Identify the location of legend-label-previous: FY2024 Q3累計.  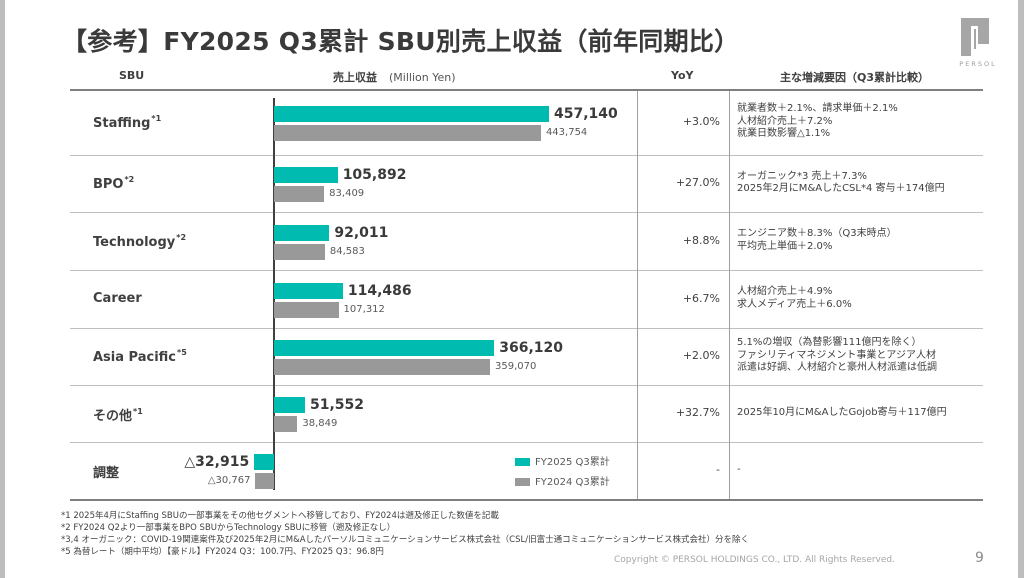
(572, 482).